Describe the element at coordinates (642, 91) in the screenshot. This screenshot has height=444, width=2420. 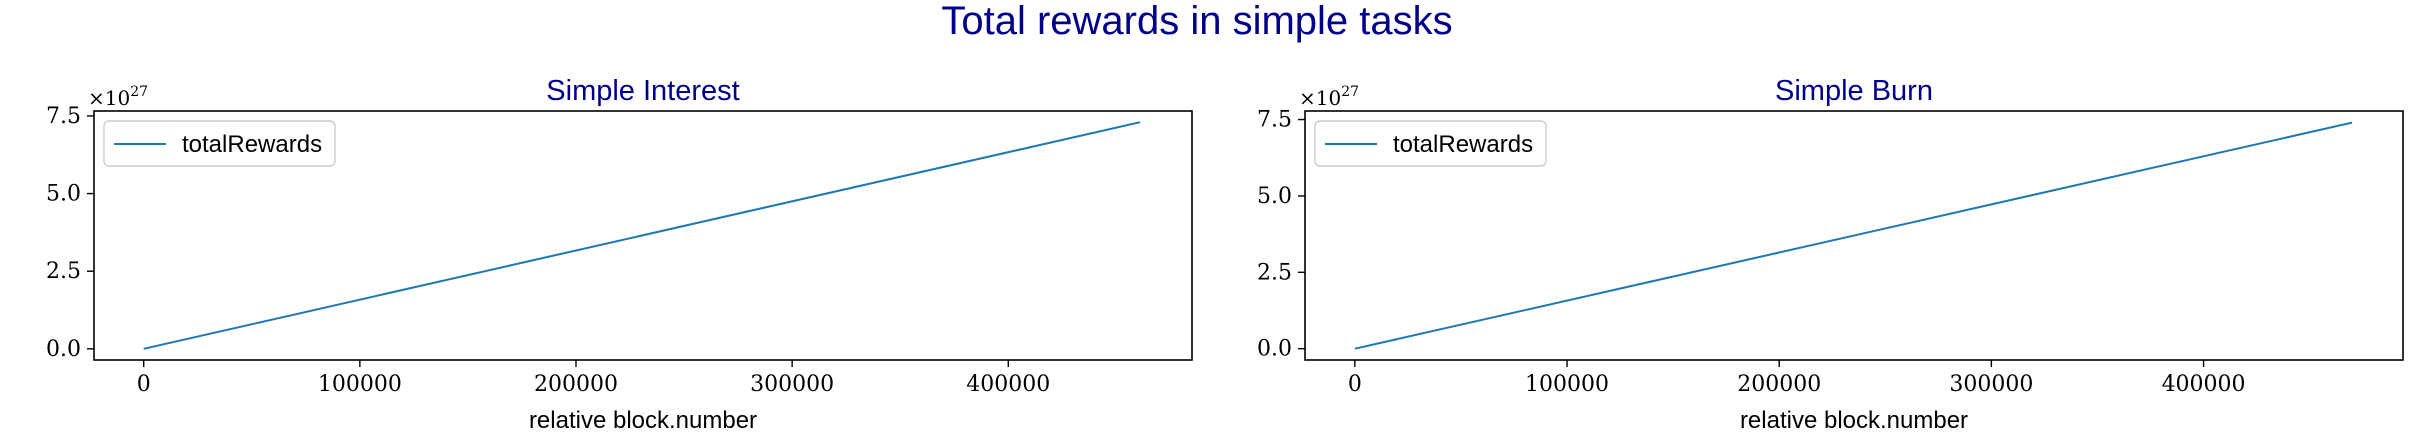
I see `subplot-title: Simple Interest` at that location.